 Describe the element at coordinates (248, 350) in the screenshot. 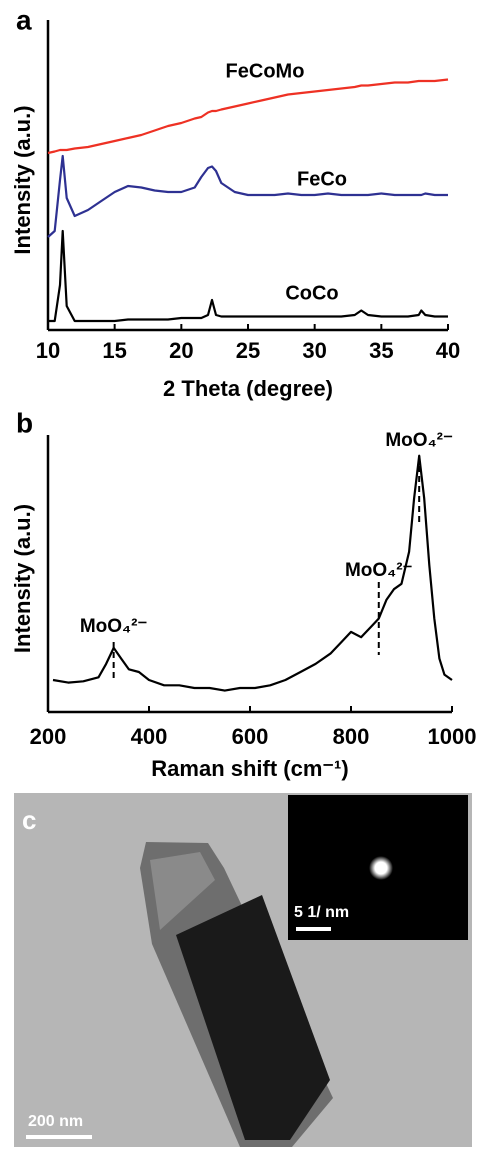

I see `x-tick-label: 25` at that location.